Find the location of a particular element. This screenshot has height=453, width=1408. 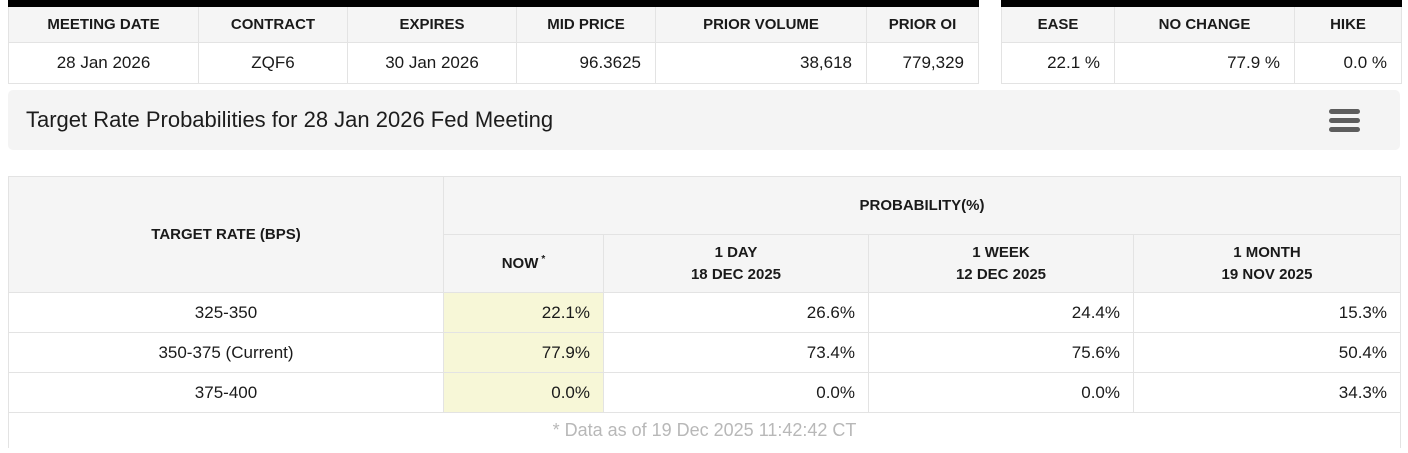

now-probability: 22.1% is located at coordinates (523, 312).